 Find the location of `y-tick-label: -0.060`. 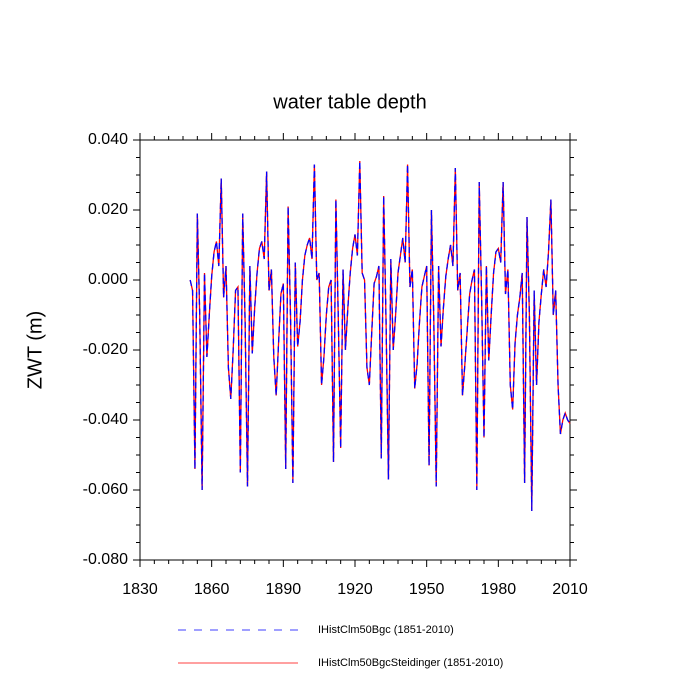

y-tick-label: -0.060 is located at coordinates (105, 489).